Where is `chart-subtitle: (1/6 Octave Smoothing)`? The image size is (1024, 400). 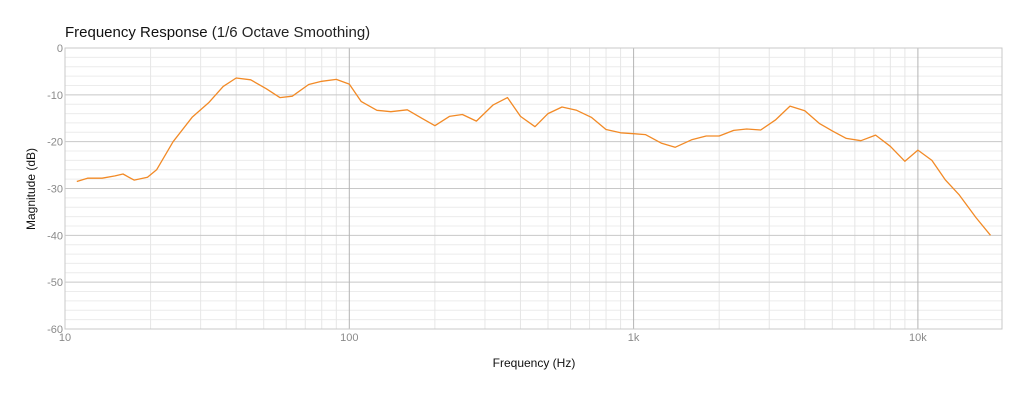
chart-subtitle: (1/6 Octave Smoothing) is located at coordinates (291, 32).